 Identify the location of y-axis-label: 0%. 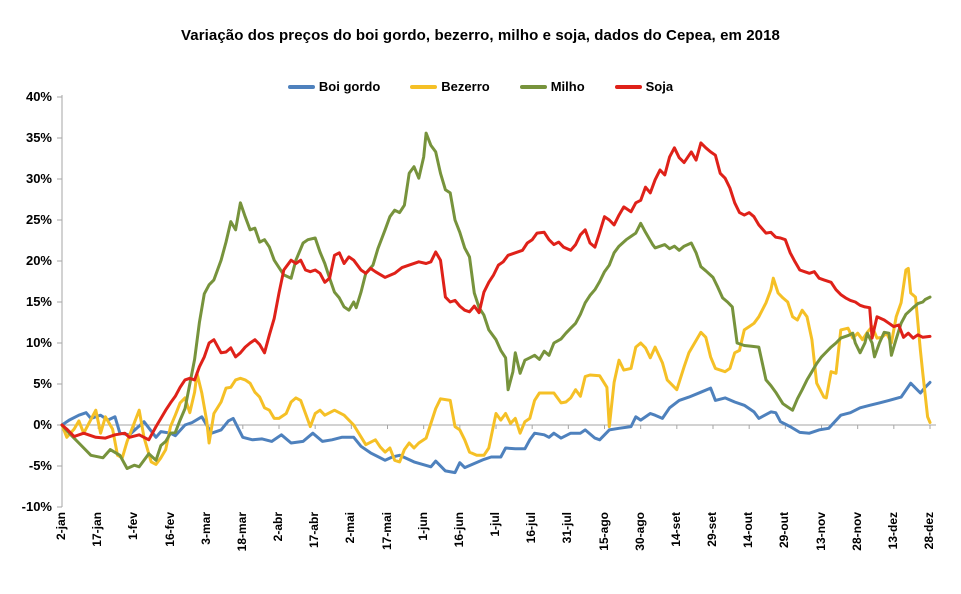
(42, 424).